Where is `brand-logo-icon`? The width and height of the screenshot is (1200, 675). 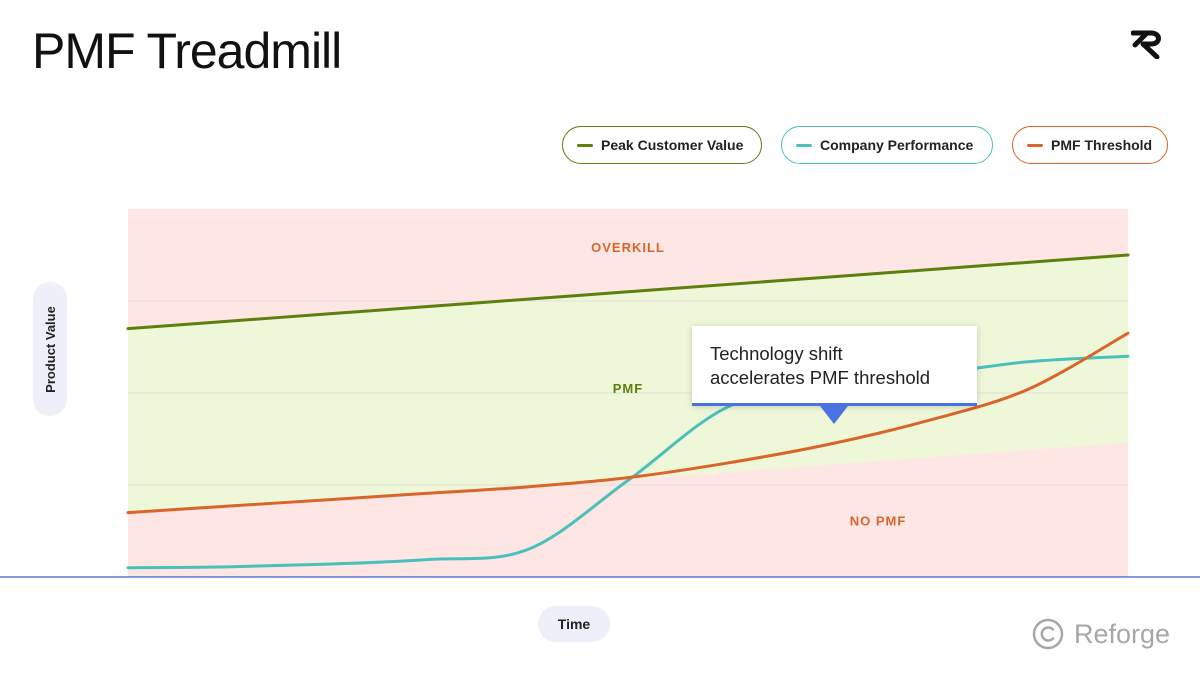 brand-logo-icon is located at coordinates (1146, 44).